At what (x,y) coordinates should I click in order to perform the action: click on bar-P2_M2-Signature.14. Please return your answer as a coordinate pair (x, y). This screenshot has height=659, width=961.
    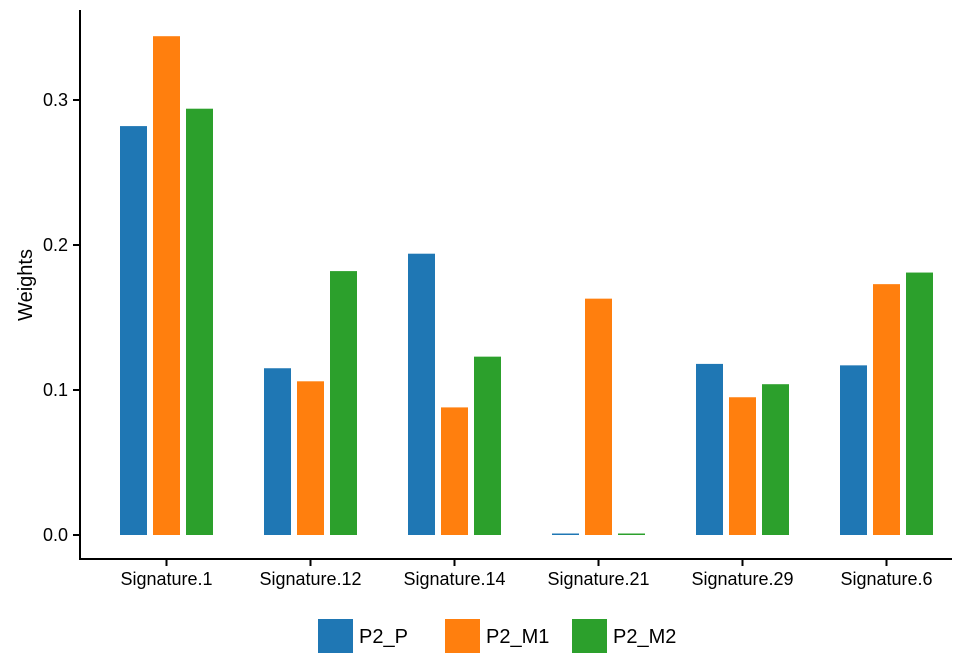
    Looking at the image, I should click on (487, 445).